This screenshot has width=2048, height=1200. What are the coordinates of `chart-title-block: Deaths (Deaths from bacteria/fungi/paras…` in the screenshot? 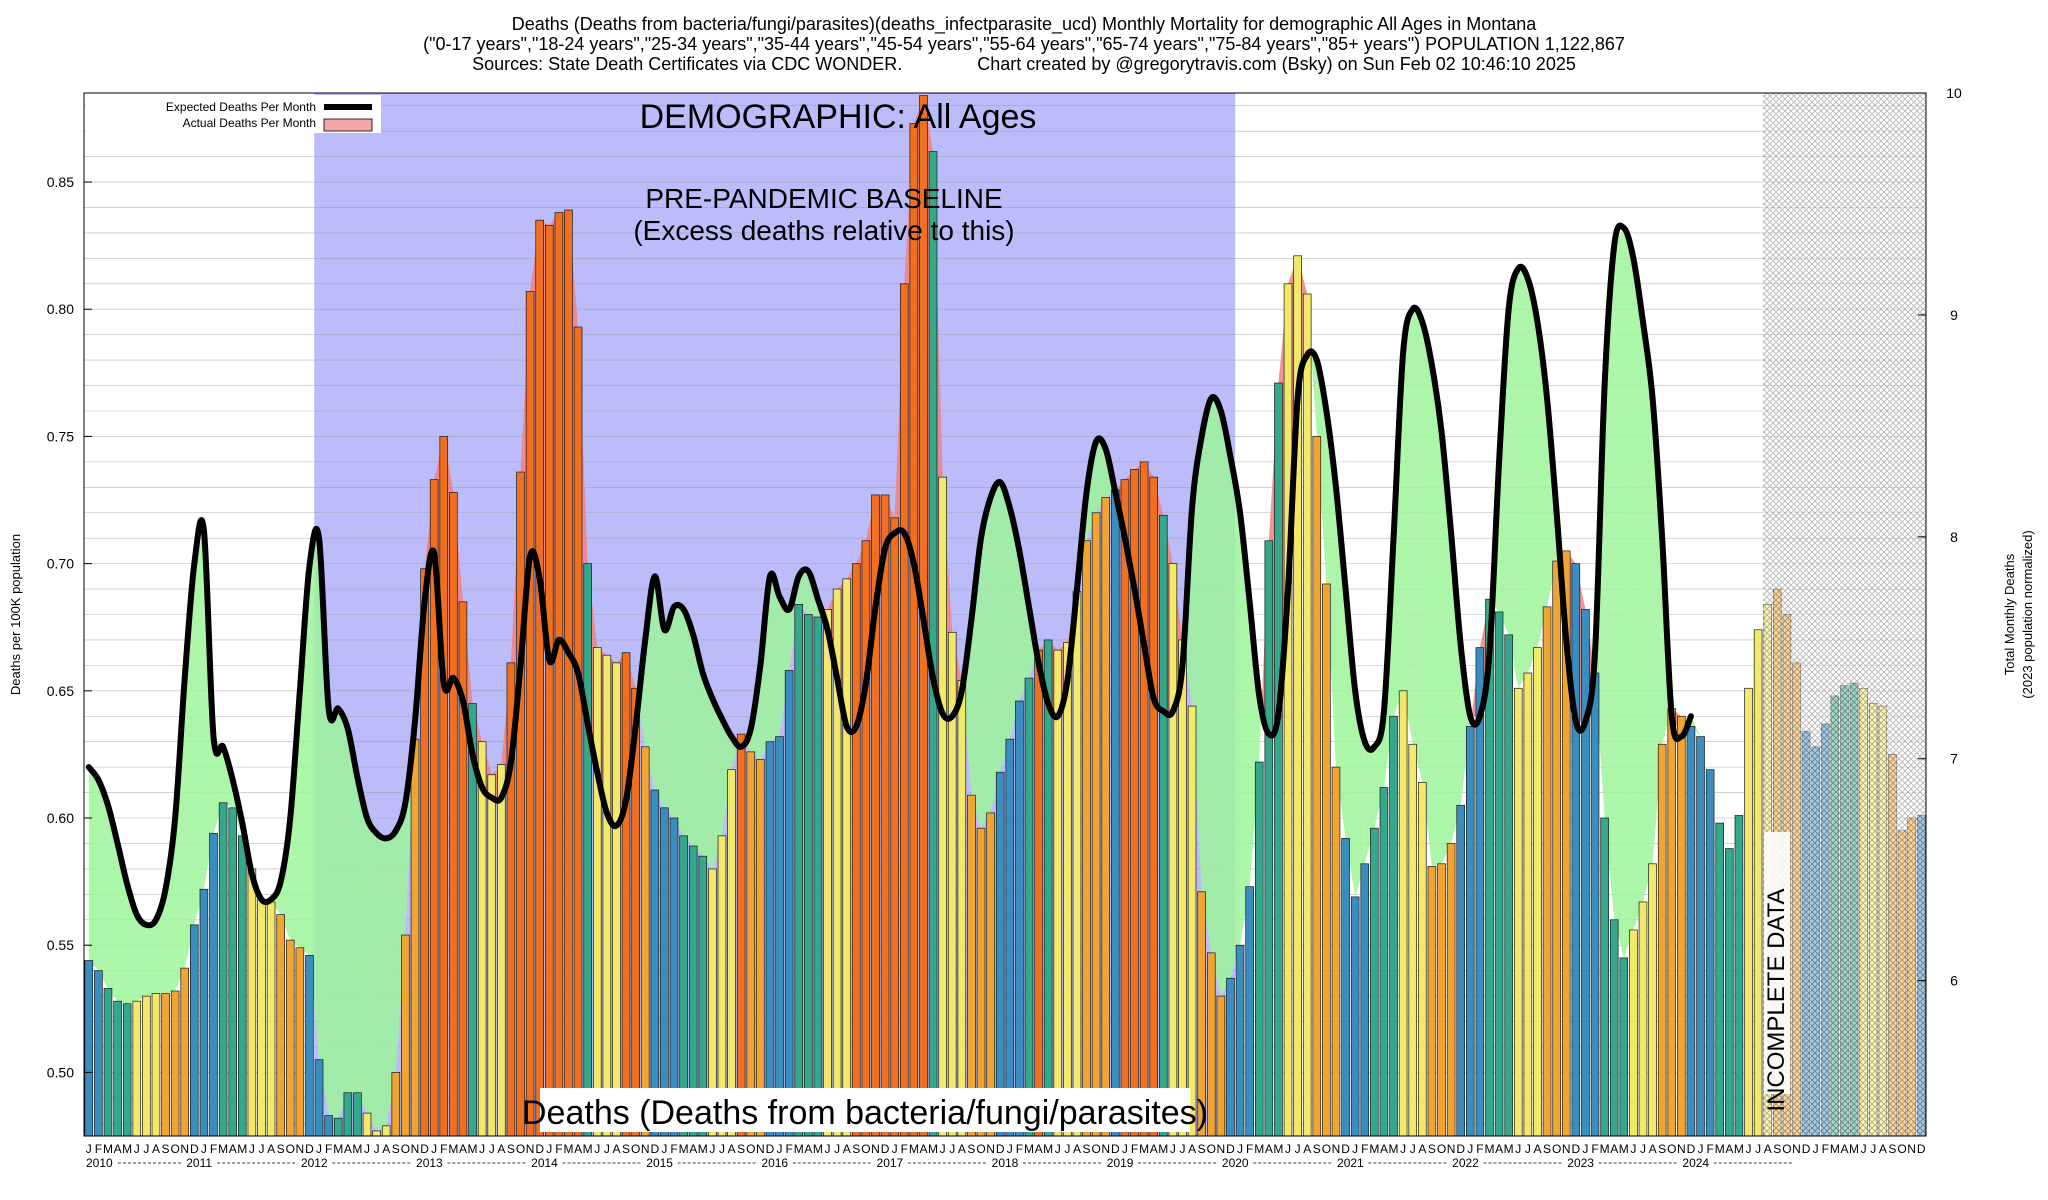 It's located at (1024, 44).